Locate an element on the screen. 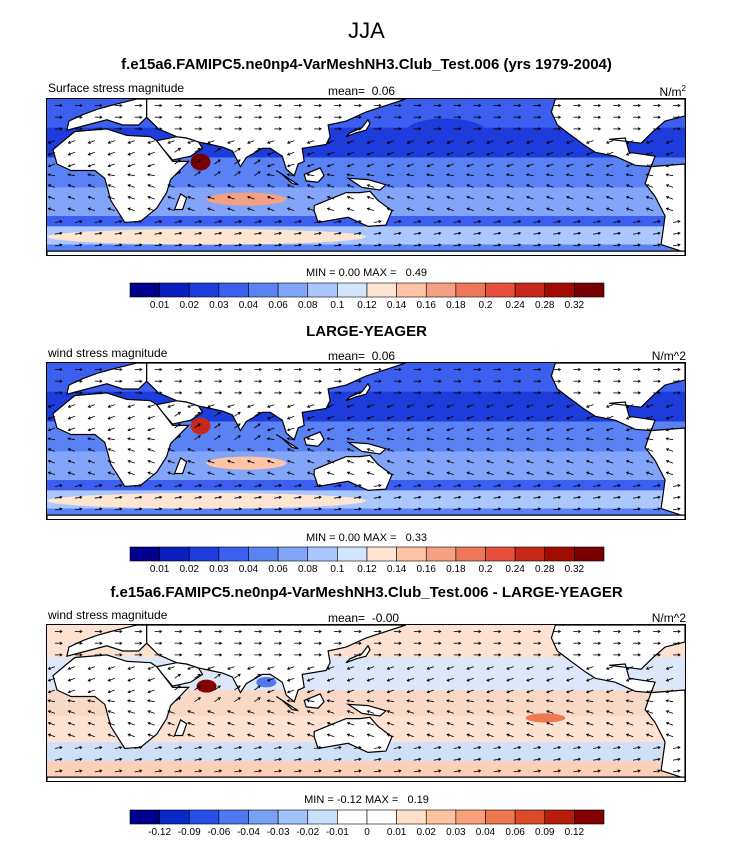 This screenshot has width=733, height=843. colorbar-tick-label: -0.02 is located at coordinates (308, 832).